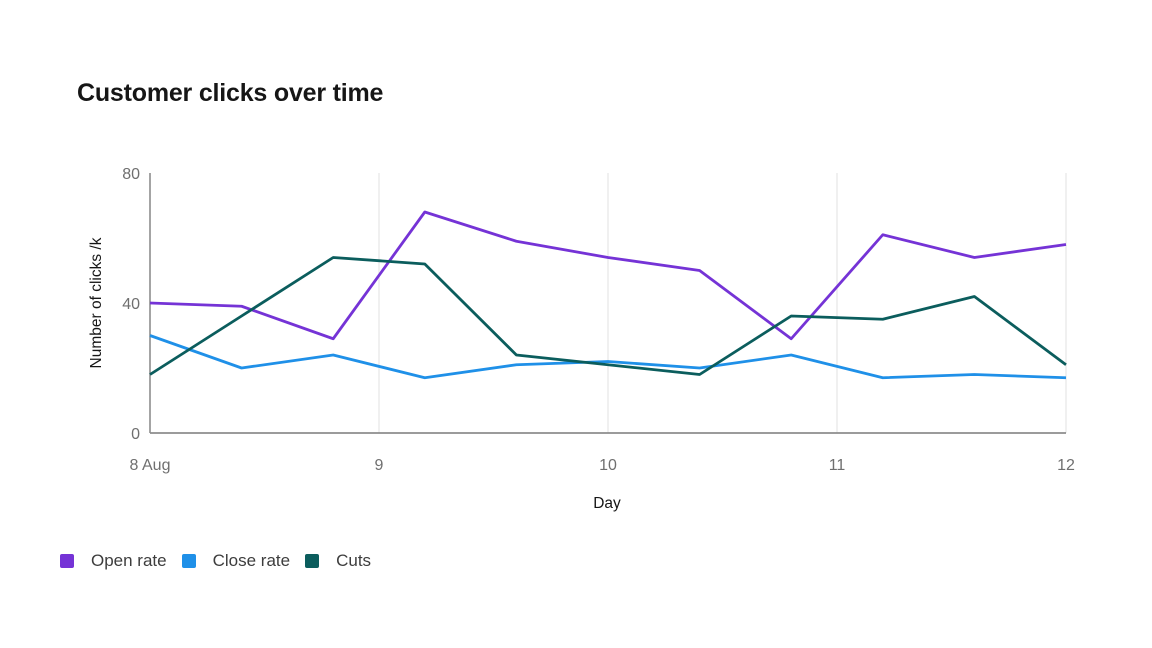  I want to click on x-tick-label-8: 8 Aug, so click(150, 465).